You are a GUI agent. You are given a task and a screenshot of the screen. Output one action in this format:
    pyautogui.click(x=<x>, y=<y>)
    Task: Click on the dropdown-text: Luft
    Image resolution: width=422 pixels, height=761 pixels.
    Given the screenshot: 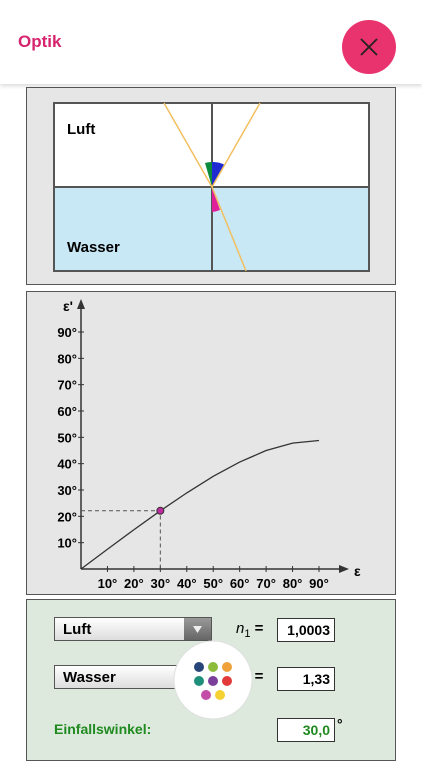 What is the action you would take?
    pyautogui.click(x=77, y=629)
    